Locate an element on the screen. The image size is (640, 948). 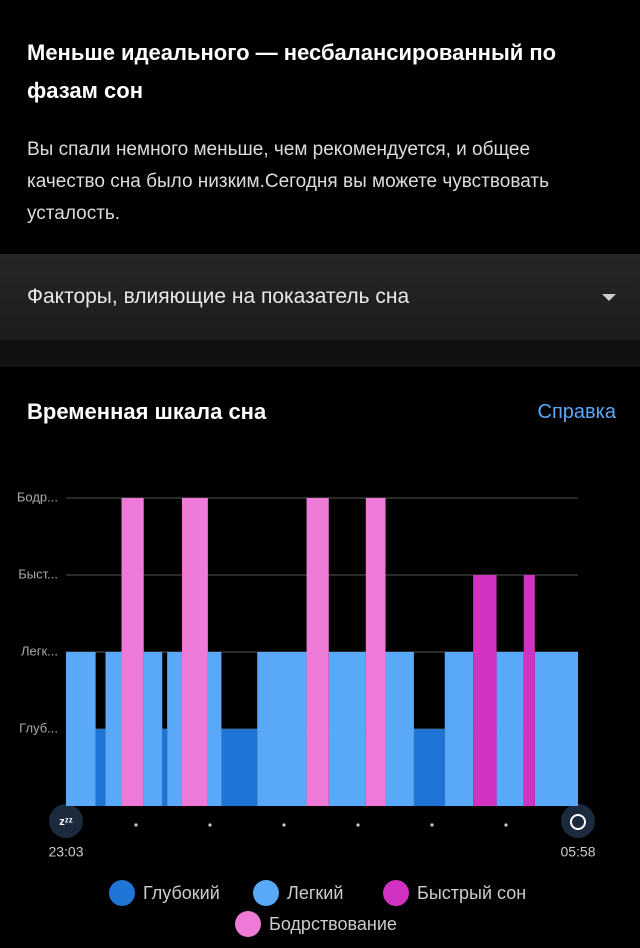
x-label: 23:03 is located at coordinates (65, 852).